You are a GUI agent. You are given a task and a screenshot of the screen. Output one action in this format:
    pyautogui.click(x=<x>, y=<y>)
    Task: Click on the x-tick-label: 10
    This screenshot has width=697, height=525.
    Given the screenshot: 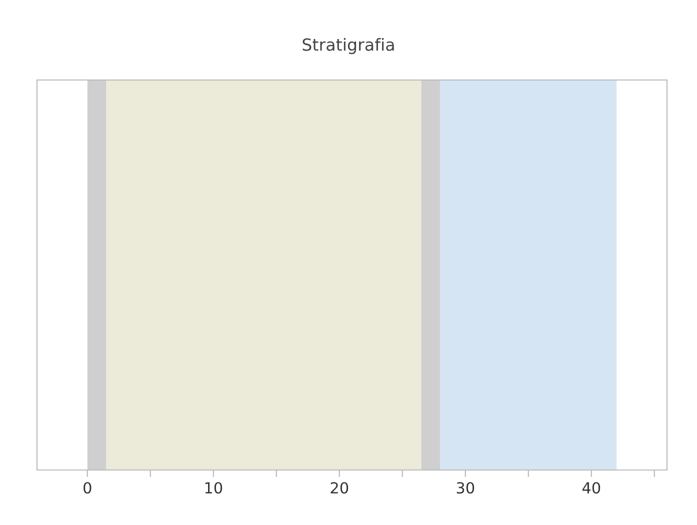 What is the action you would take?
    pyautogui.click(x=213, y=488)
    